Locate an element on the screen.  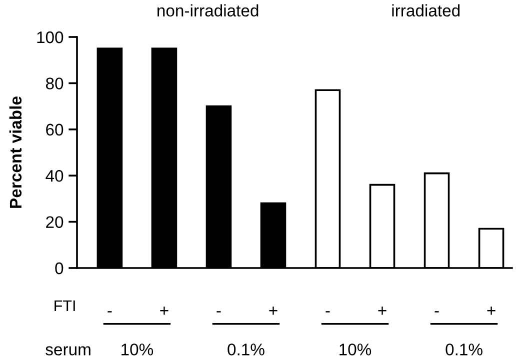
text: non-irradiated is located at coordinates (208, 10).